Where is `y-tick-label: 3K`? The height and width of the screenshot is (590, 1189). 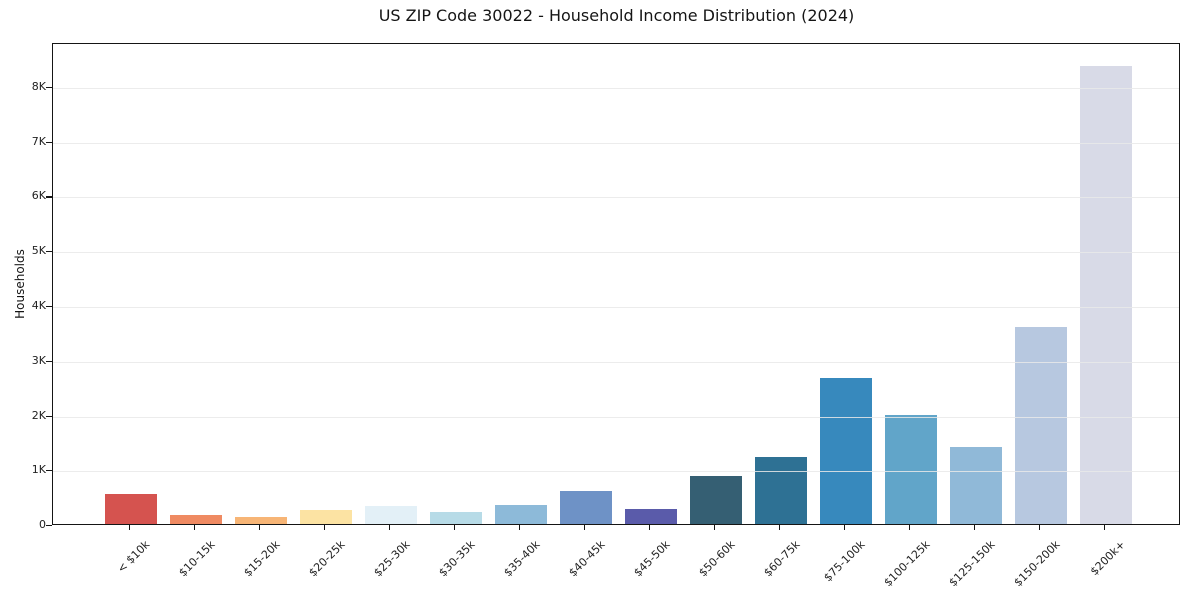 y-tick-label: 3K is located at coordinates (38, 360).